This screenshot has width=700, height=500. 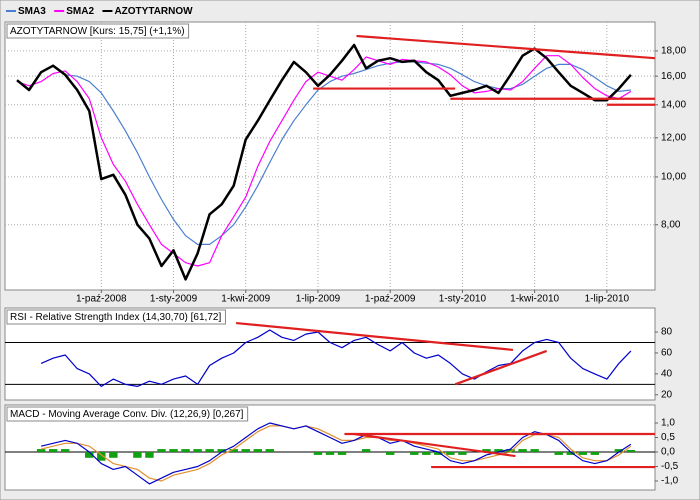 What do you see at coordinates (101, 299) in the screenshot?
I see `x-tick-label: 1-paź-2008` at bounding box center [101, 299].